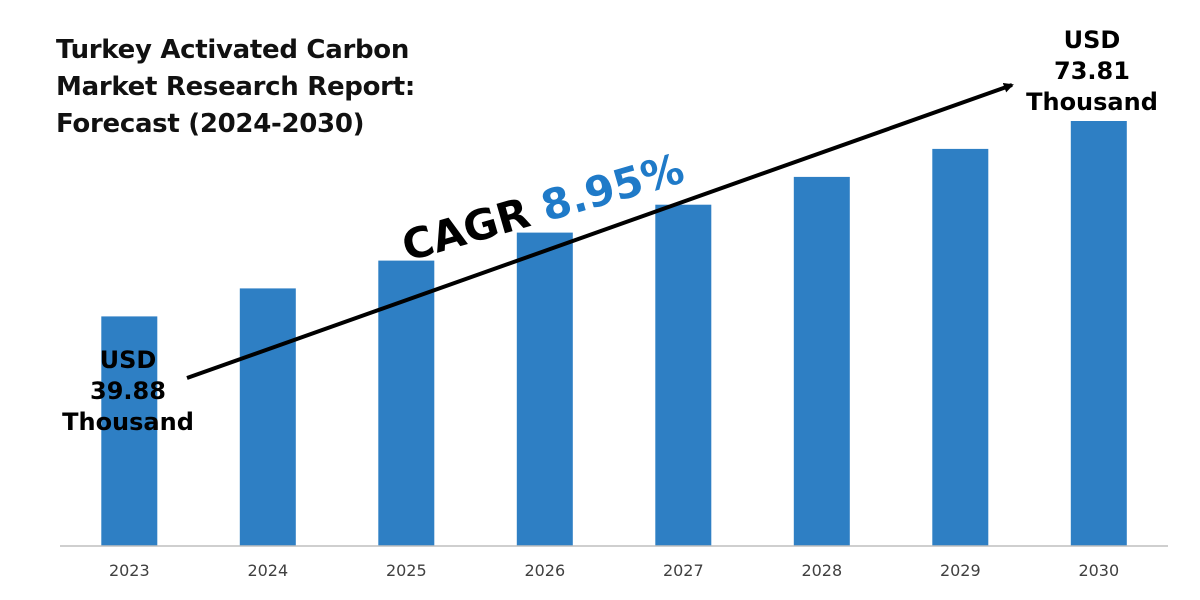 This screenshot has width=1200, height=600. I want to click on start-value-label: USD 39.88 Thousand, so click(128, 391).